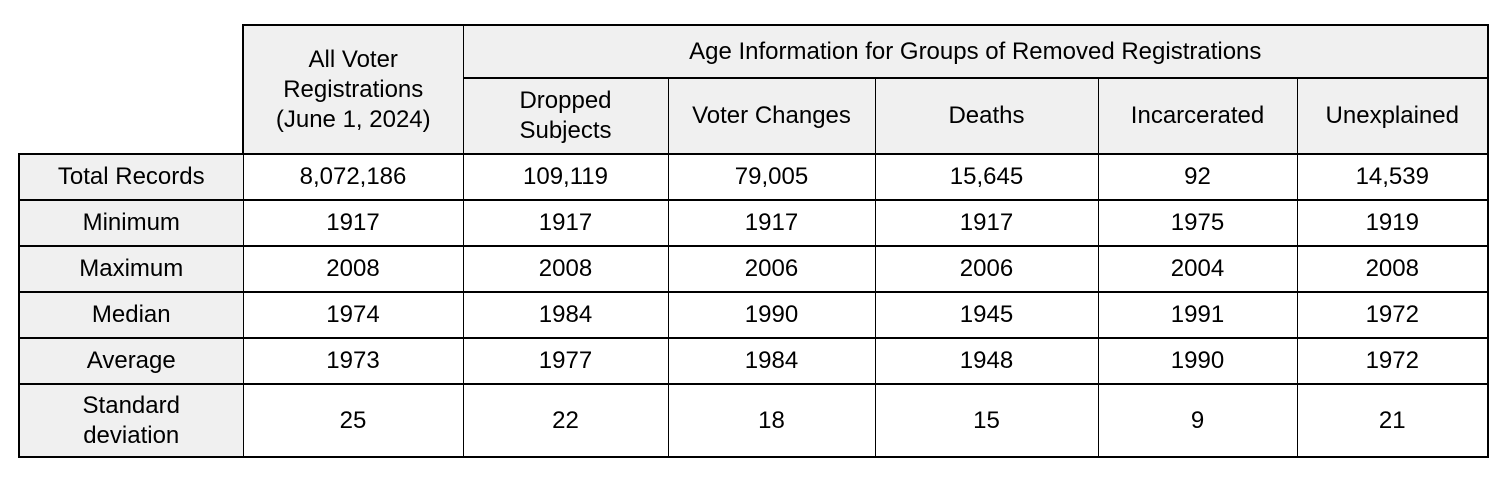 This screenshot has width=1500, height=482. What do you see at coordinates (131, 420) in the screenshot?
I see `row-label: Standard deviation` at bounding box center [131, 420].